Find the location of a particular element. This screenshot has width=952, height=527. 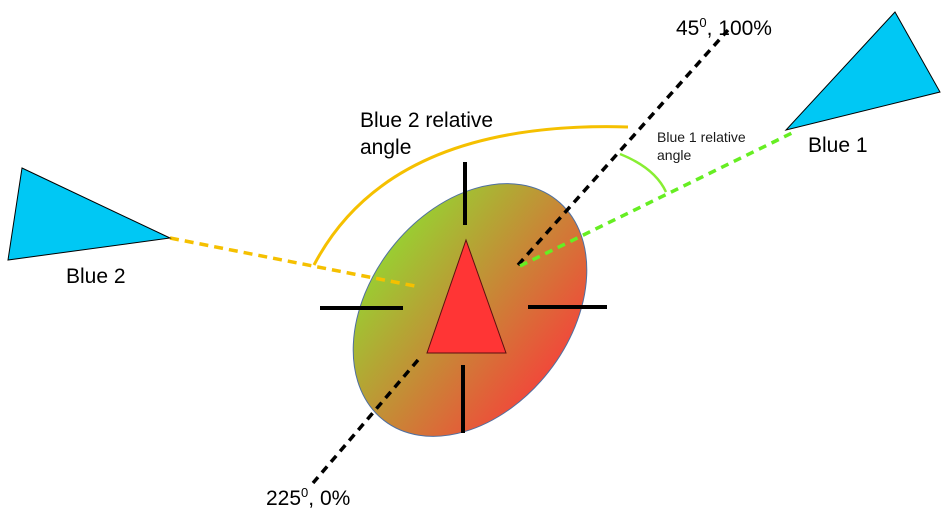

blue1-label: Blue 1 is located at coordinates (838, 145).